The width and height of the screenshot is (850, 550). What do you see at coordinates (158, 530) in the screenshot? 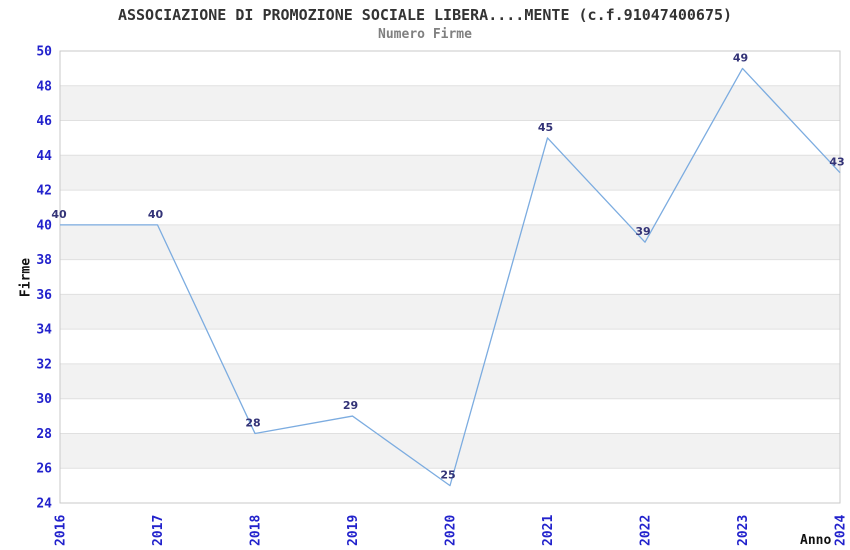
I see `x-tick-label: 2017` at bounding box center [158, 530].